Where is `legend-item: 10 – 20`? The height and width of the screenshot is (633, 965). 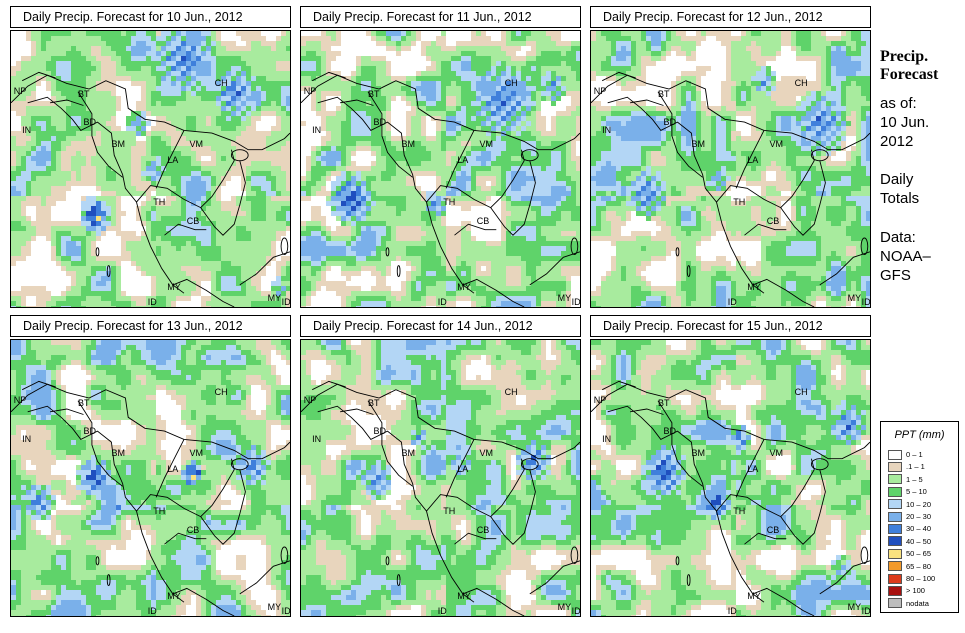 legend-item: 10 – 20 is located at coordinates (909, 504).